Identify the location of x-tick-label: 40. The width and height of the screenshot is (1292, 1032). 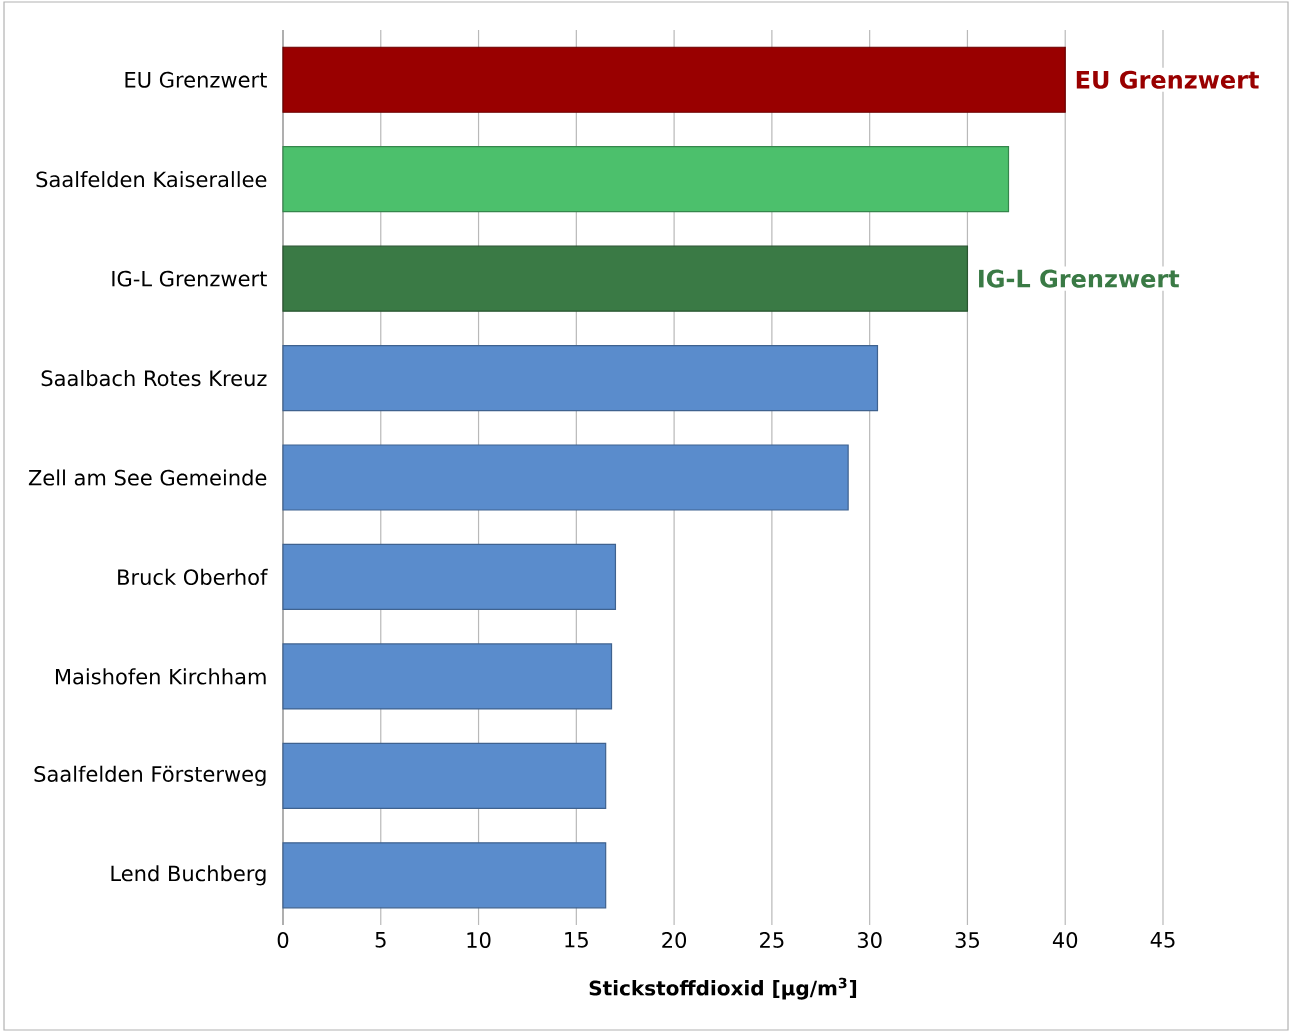
(1065, 940).